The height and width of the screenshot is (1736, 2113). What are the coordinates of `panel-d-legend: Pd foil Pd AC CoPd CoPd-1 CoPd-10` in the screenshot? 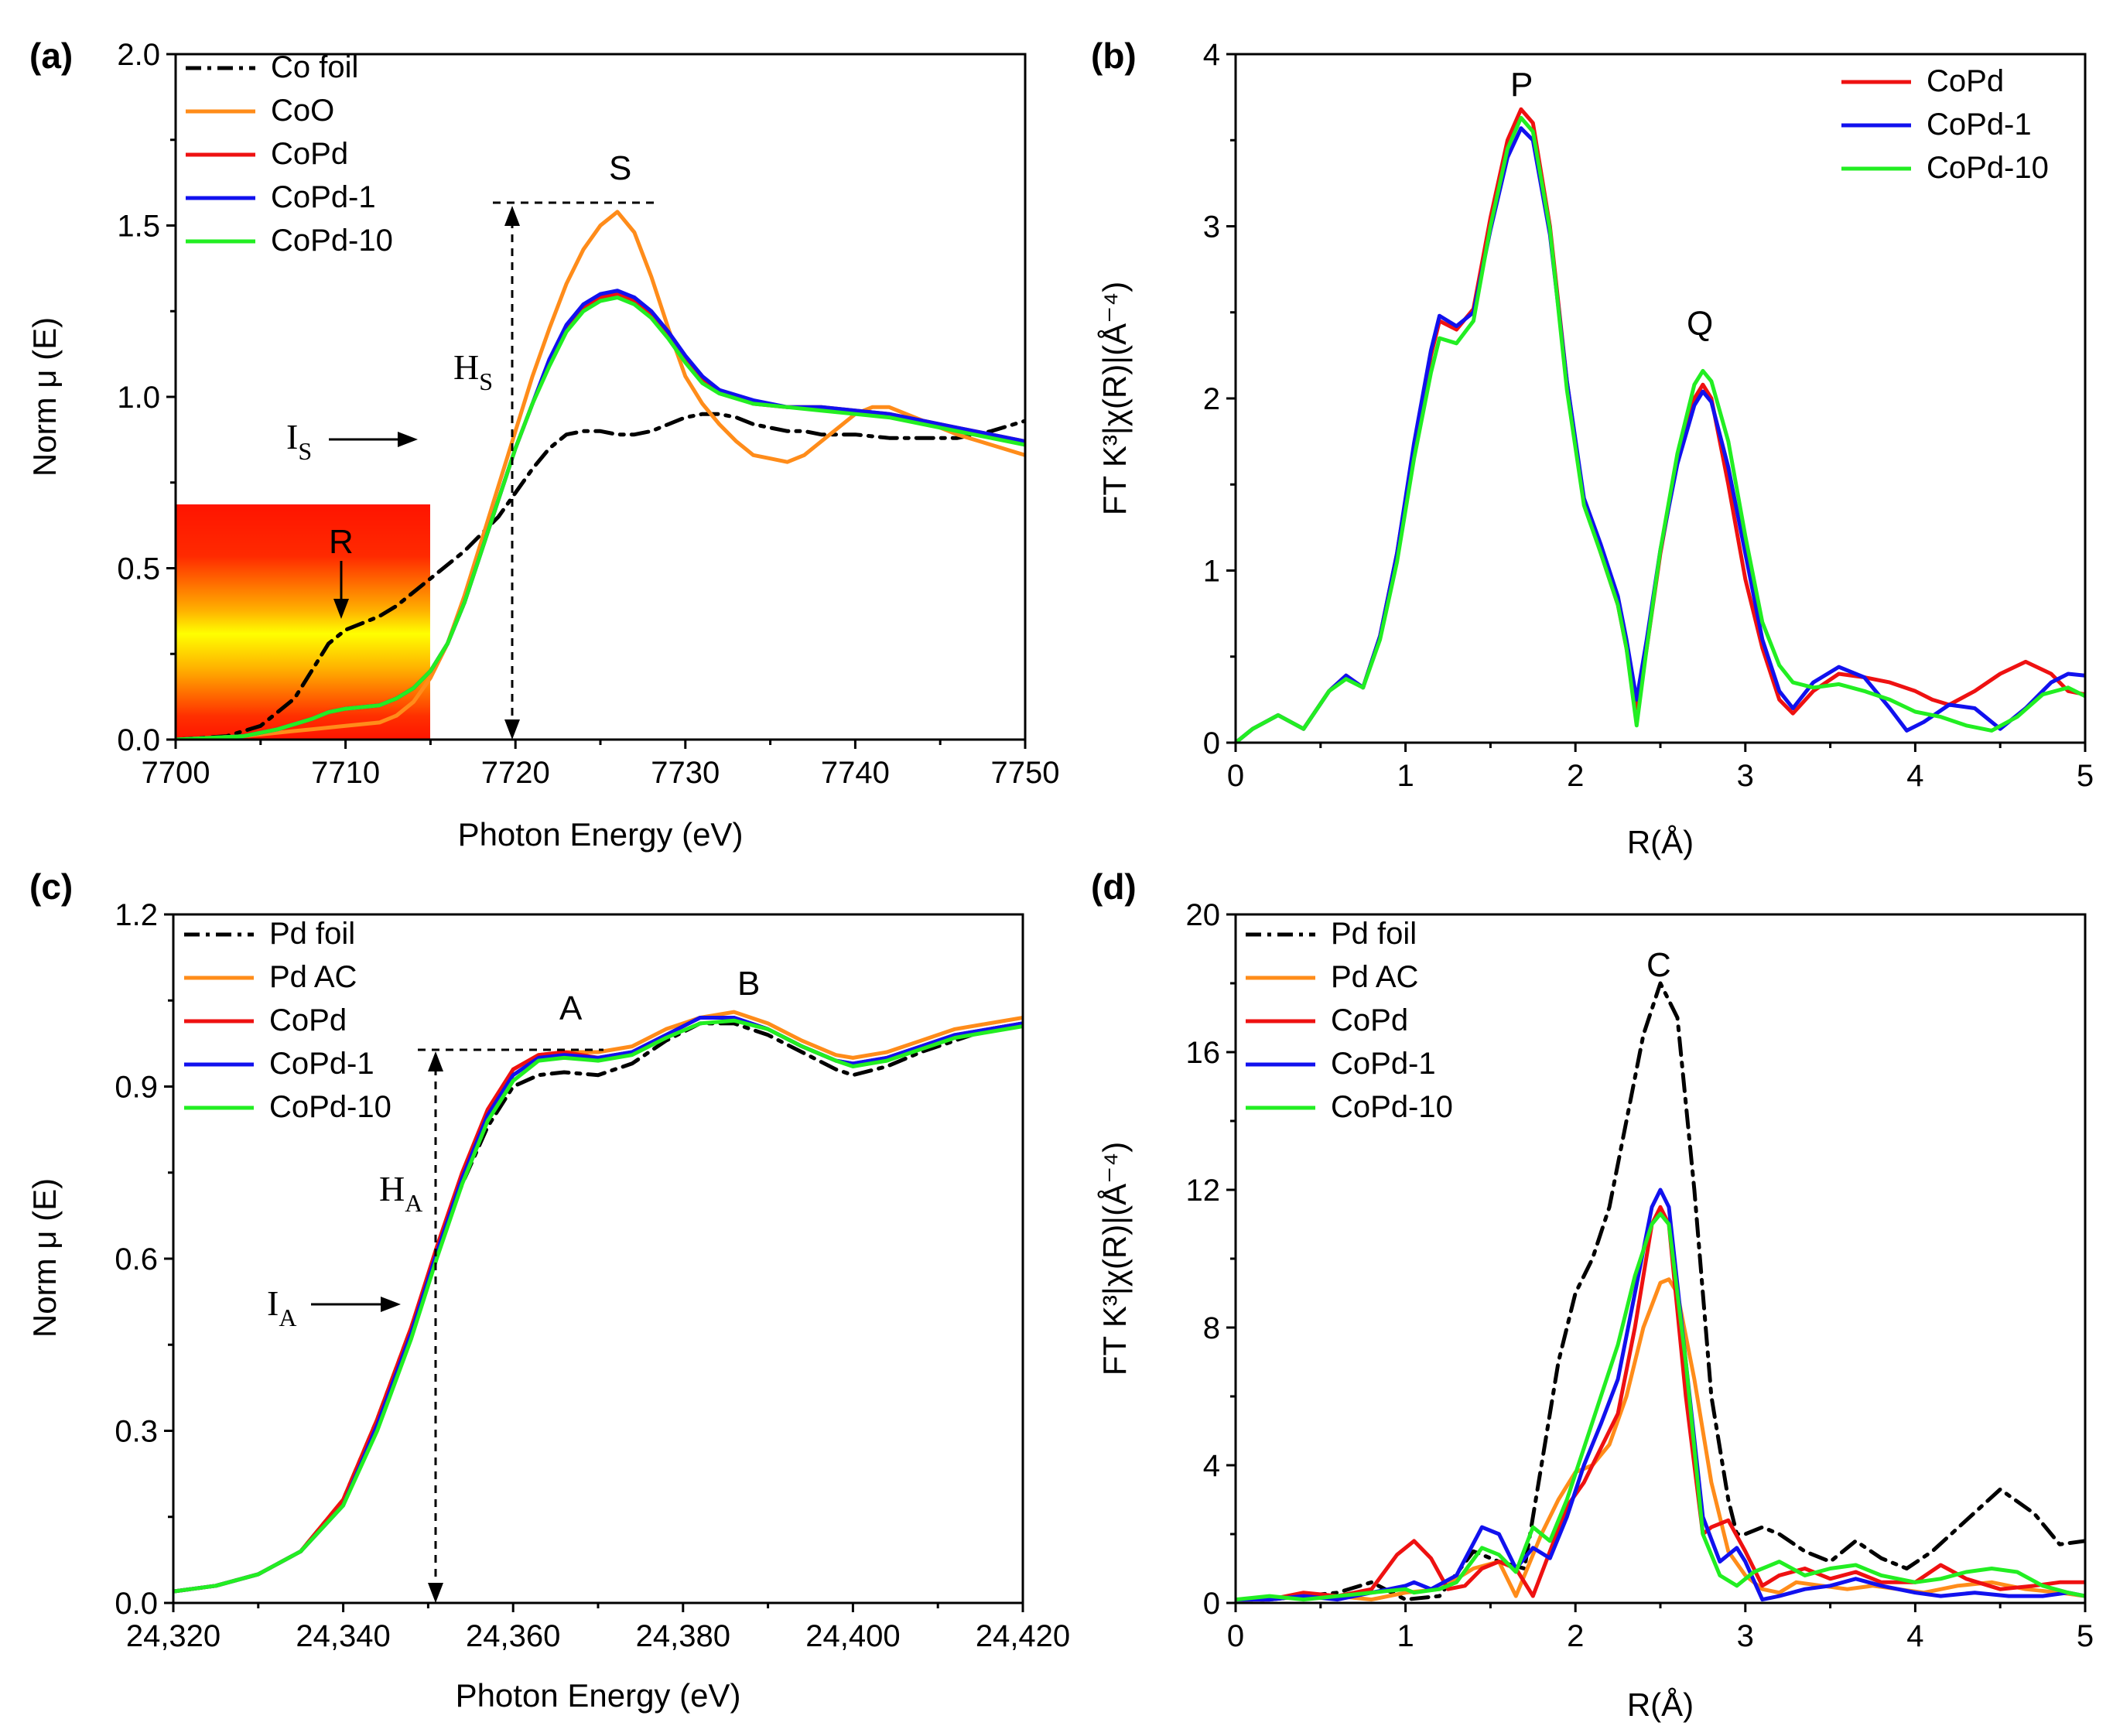 It's located at (1349, 1020).